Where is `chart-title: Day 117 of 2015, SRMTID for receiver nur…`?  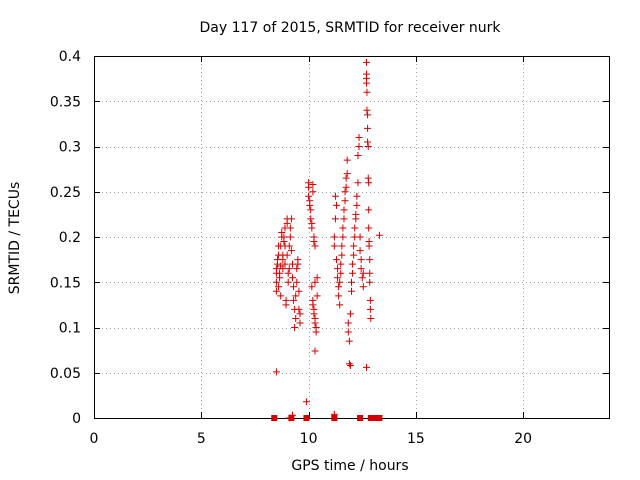
chart-title: Day 117 of 2015, SRMTID for receiver nur… is located at coordinates (350, 28).